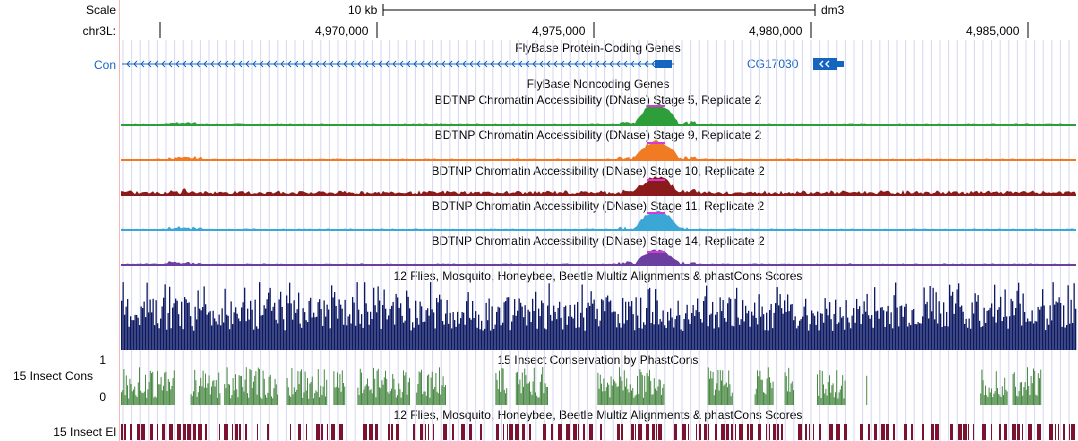  What do you see at coordinates (483, 64) in the screenshot?
I see `gene-models` at bounding box center [483, 64].